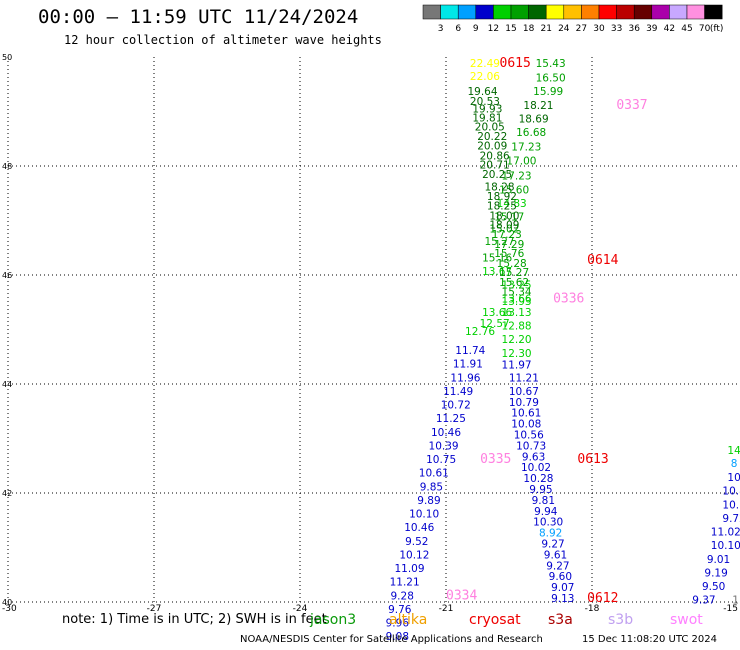 The image size is (740, 650). What do you see at coordinates (552, 545) in the screenshot?
I see `wave-height-label: 9.27` at bounding box center [552, 545].